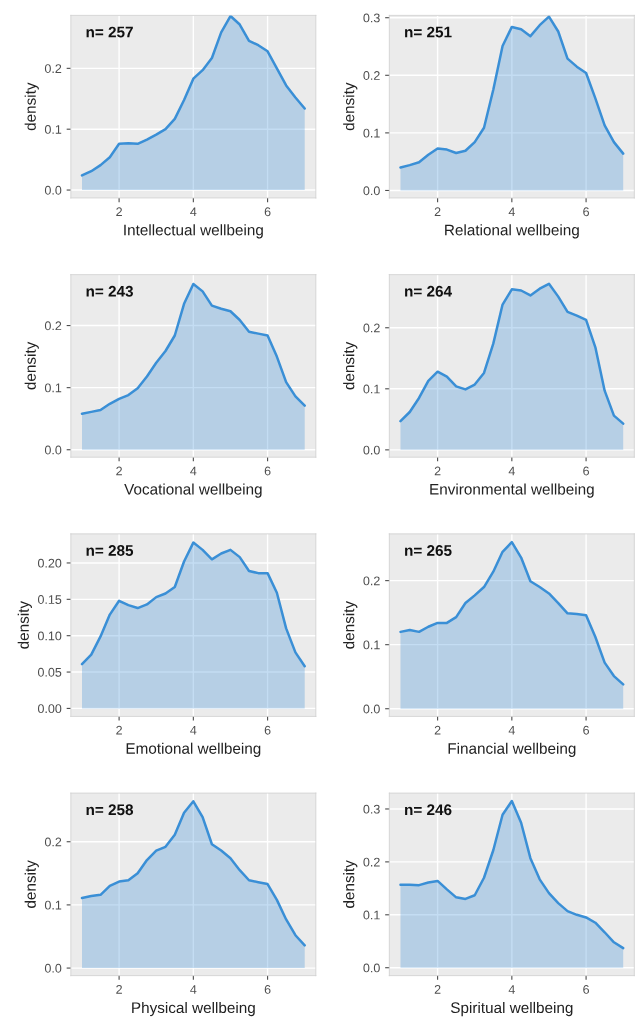  Describe the element at coordinates (49, 636) in the screenshot. I see `y-tick-label: 0.10` at that location.